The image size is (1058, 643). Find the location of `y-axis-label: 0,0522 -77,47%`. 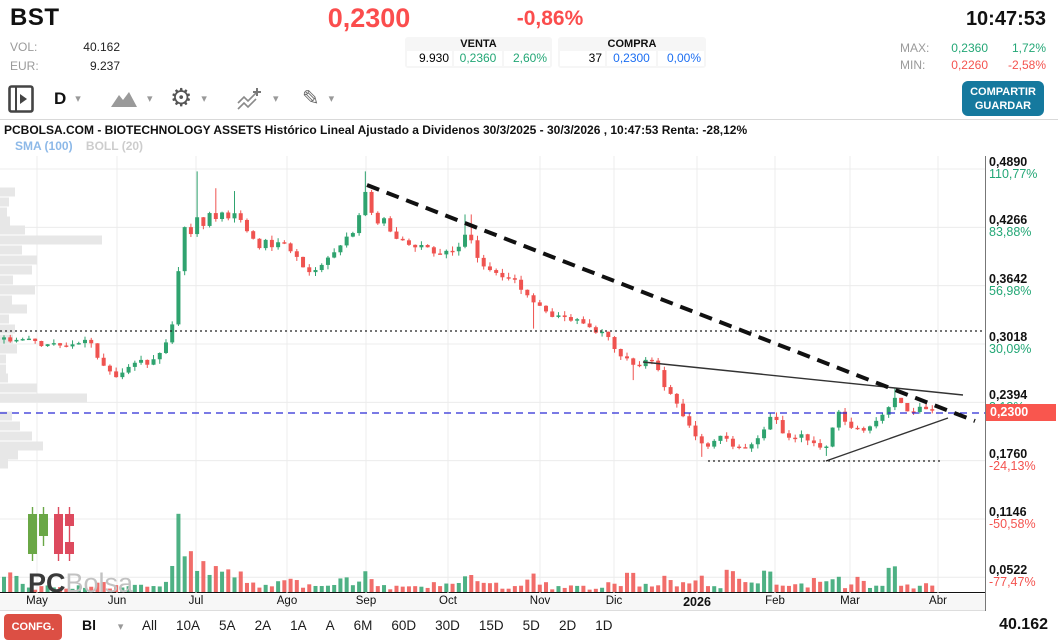

y-axis-label: 0,0522 -77,47% is located at coordinates (1012, 576).